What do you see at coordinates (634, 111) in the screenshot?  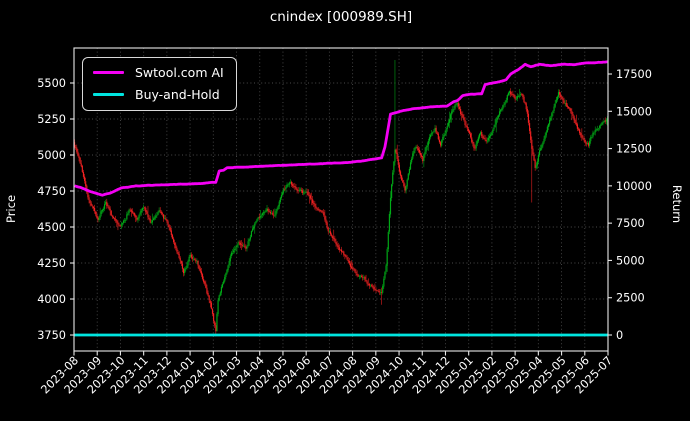 I see `return-tick-label: 15000` at bounding box center [634, 111].